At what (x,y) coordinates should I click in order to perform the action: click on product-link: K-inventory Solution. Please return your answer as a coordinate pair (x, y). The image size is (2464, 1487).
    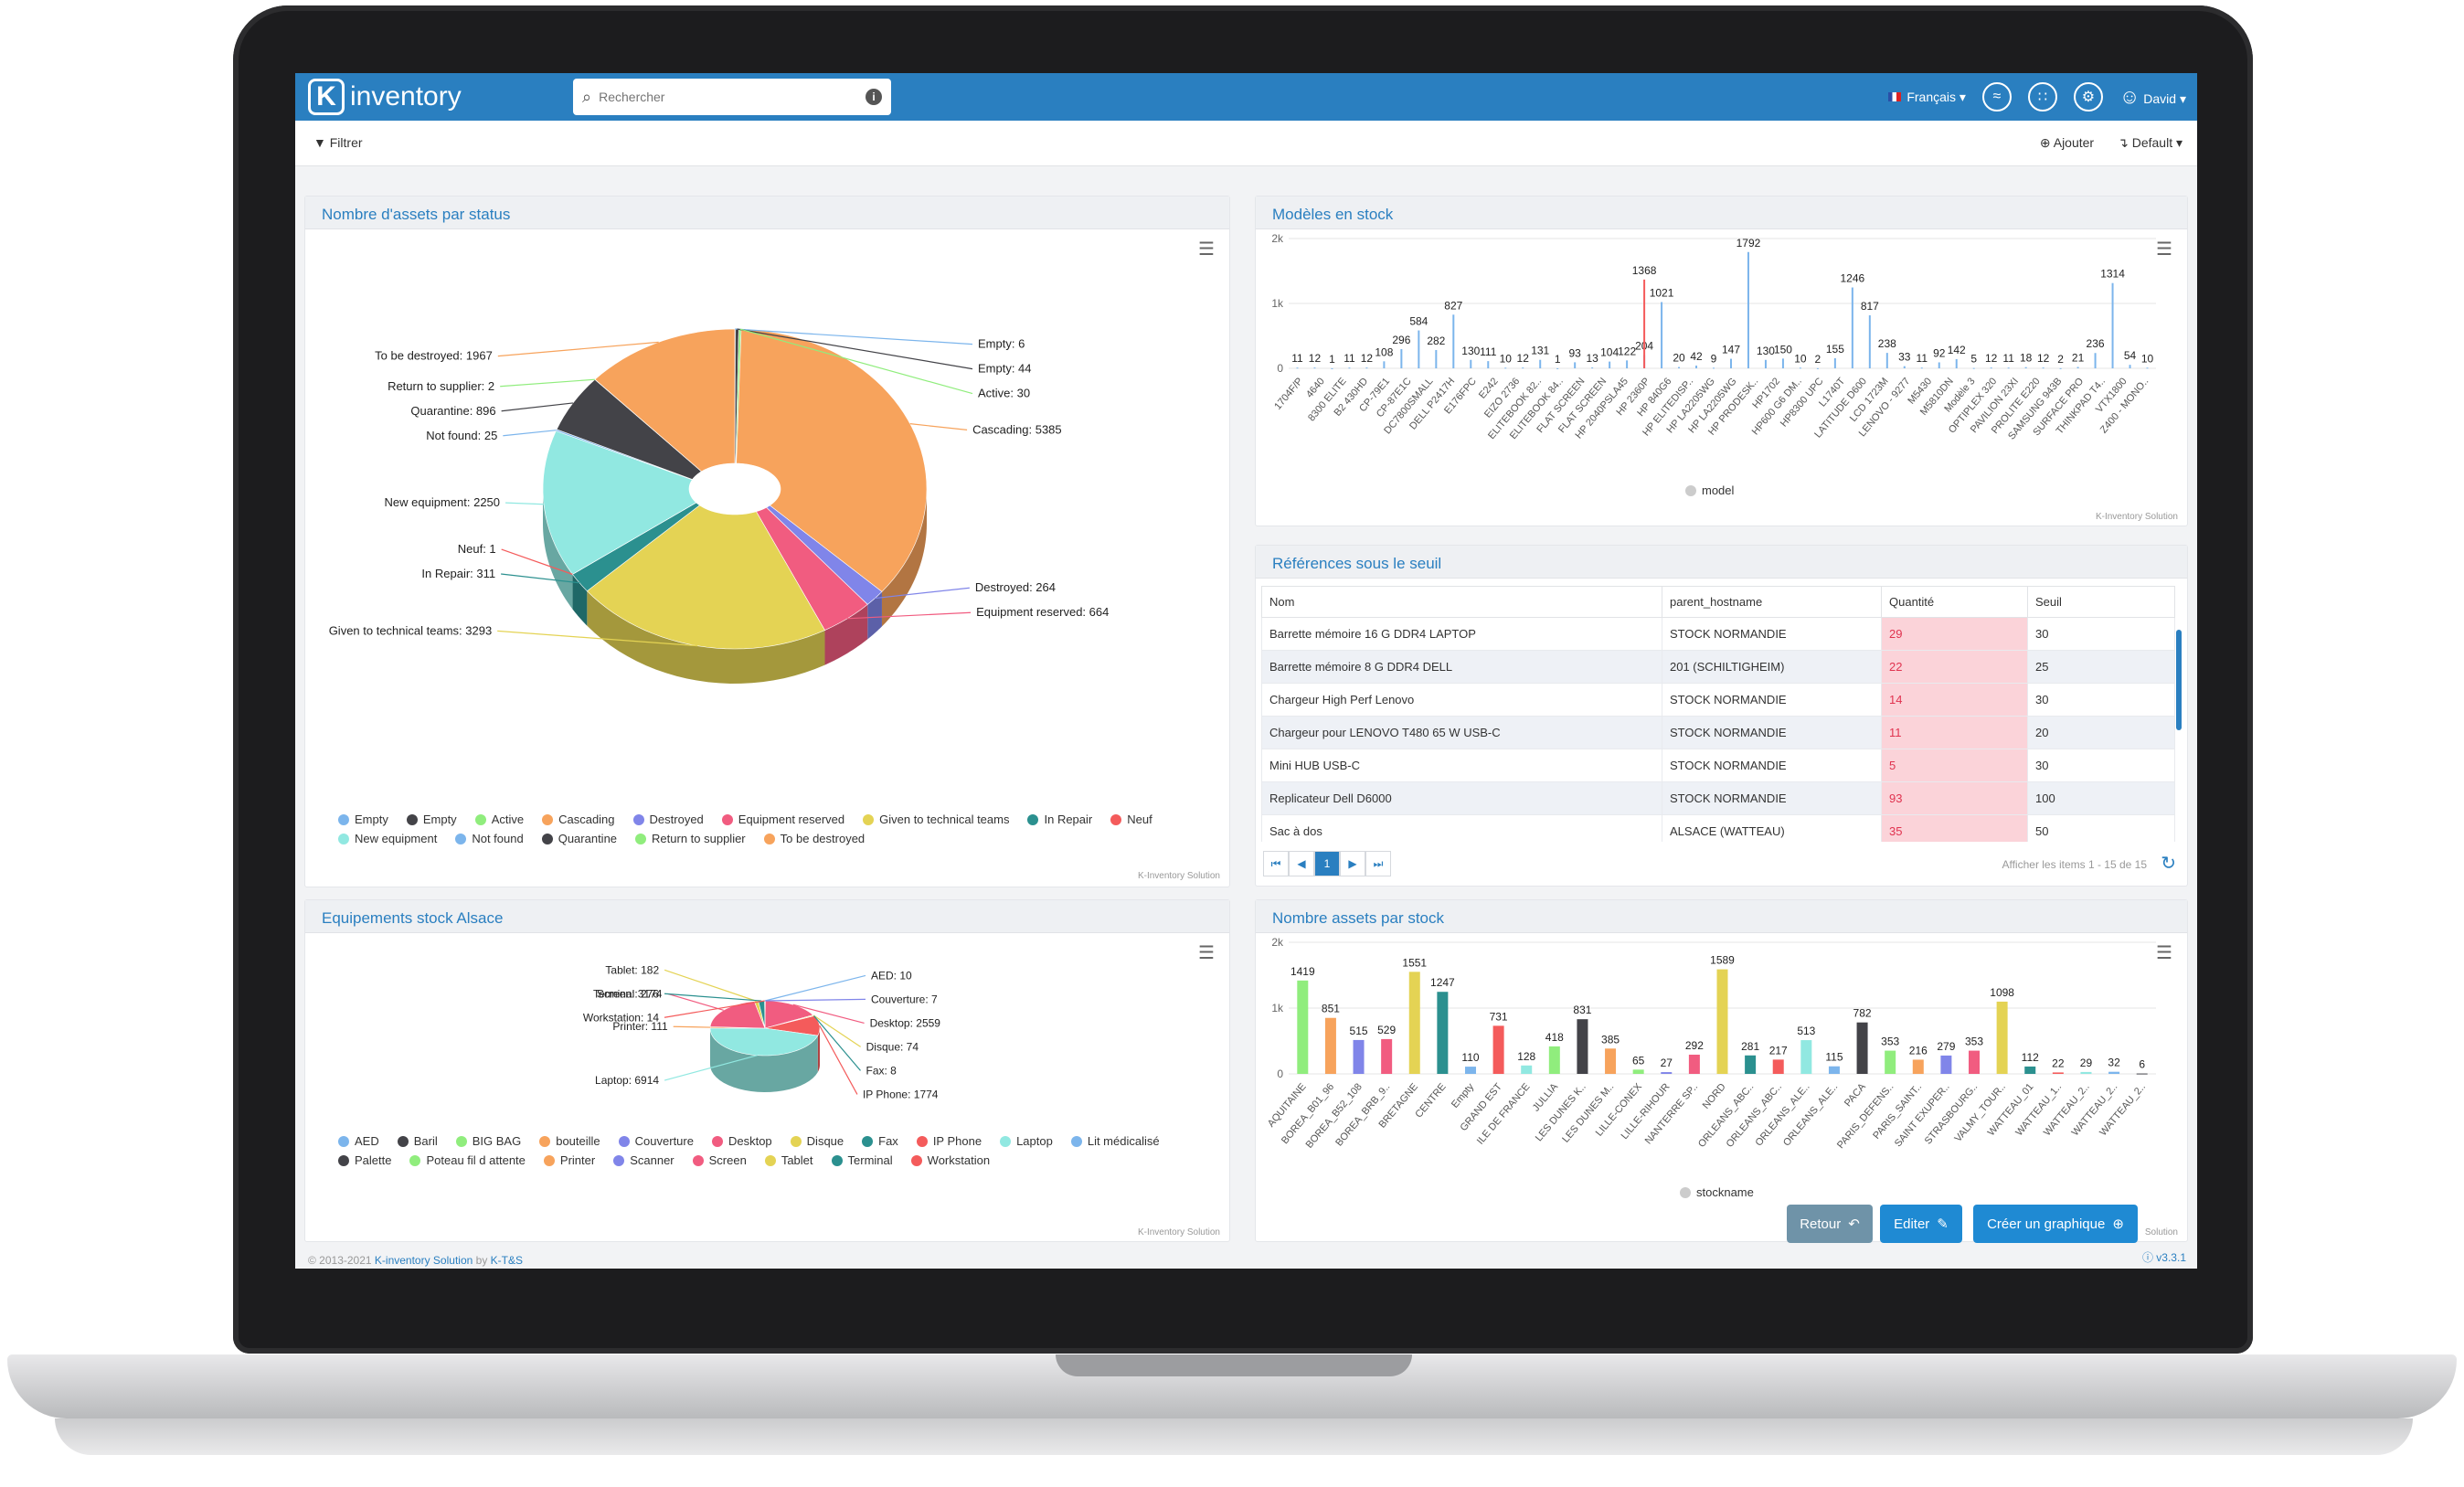
    Looking at the image, I should click on (423, 1261).